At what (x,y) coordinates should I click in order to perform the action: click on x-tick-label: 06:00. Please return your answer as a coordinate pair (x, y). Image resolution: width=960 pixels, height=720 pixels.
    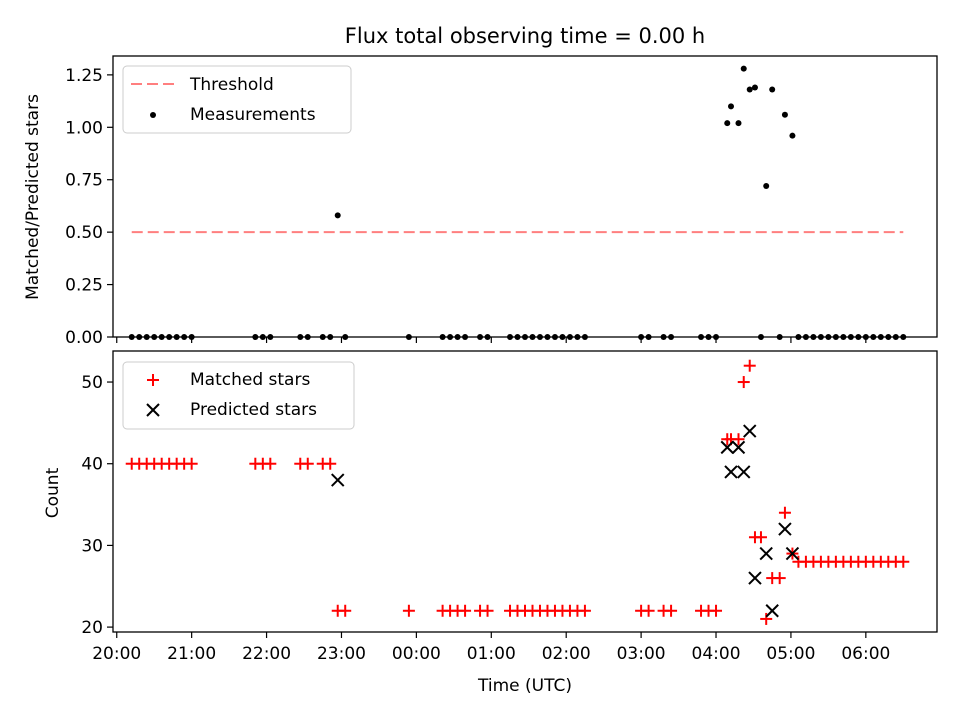
    Looking at the image, I should click on (865, 654).